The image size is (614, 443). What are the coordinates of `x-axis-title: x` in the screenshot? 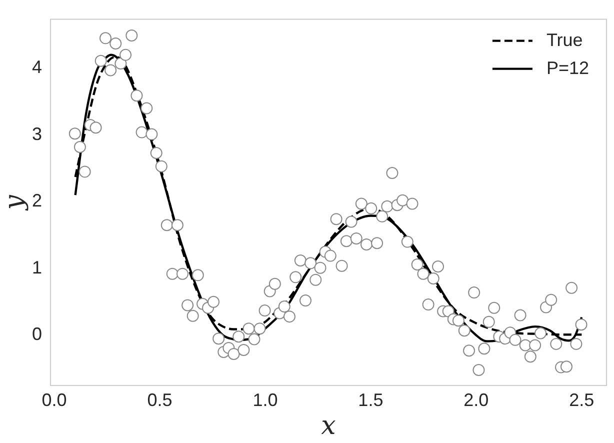 It's located at (328, 426).